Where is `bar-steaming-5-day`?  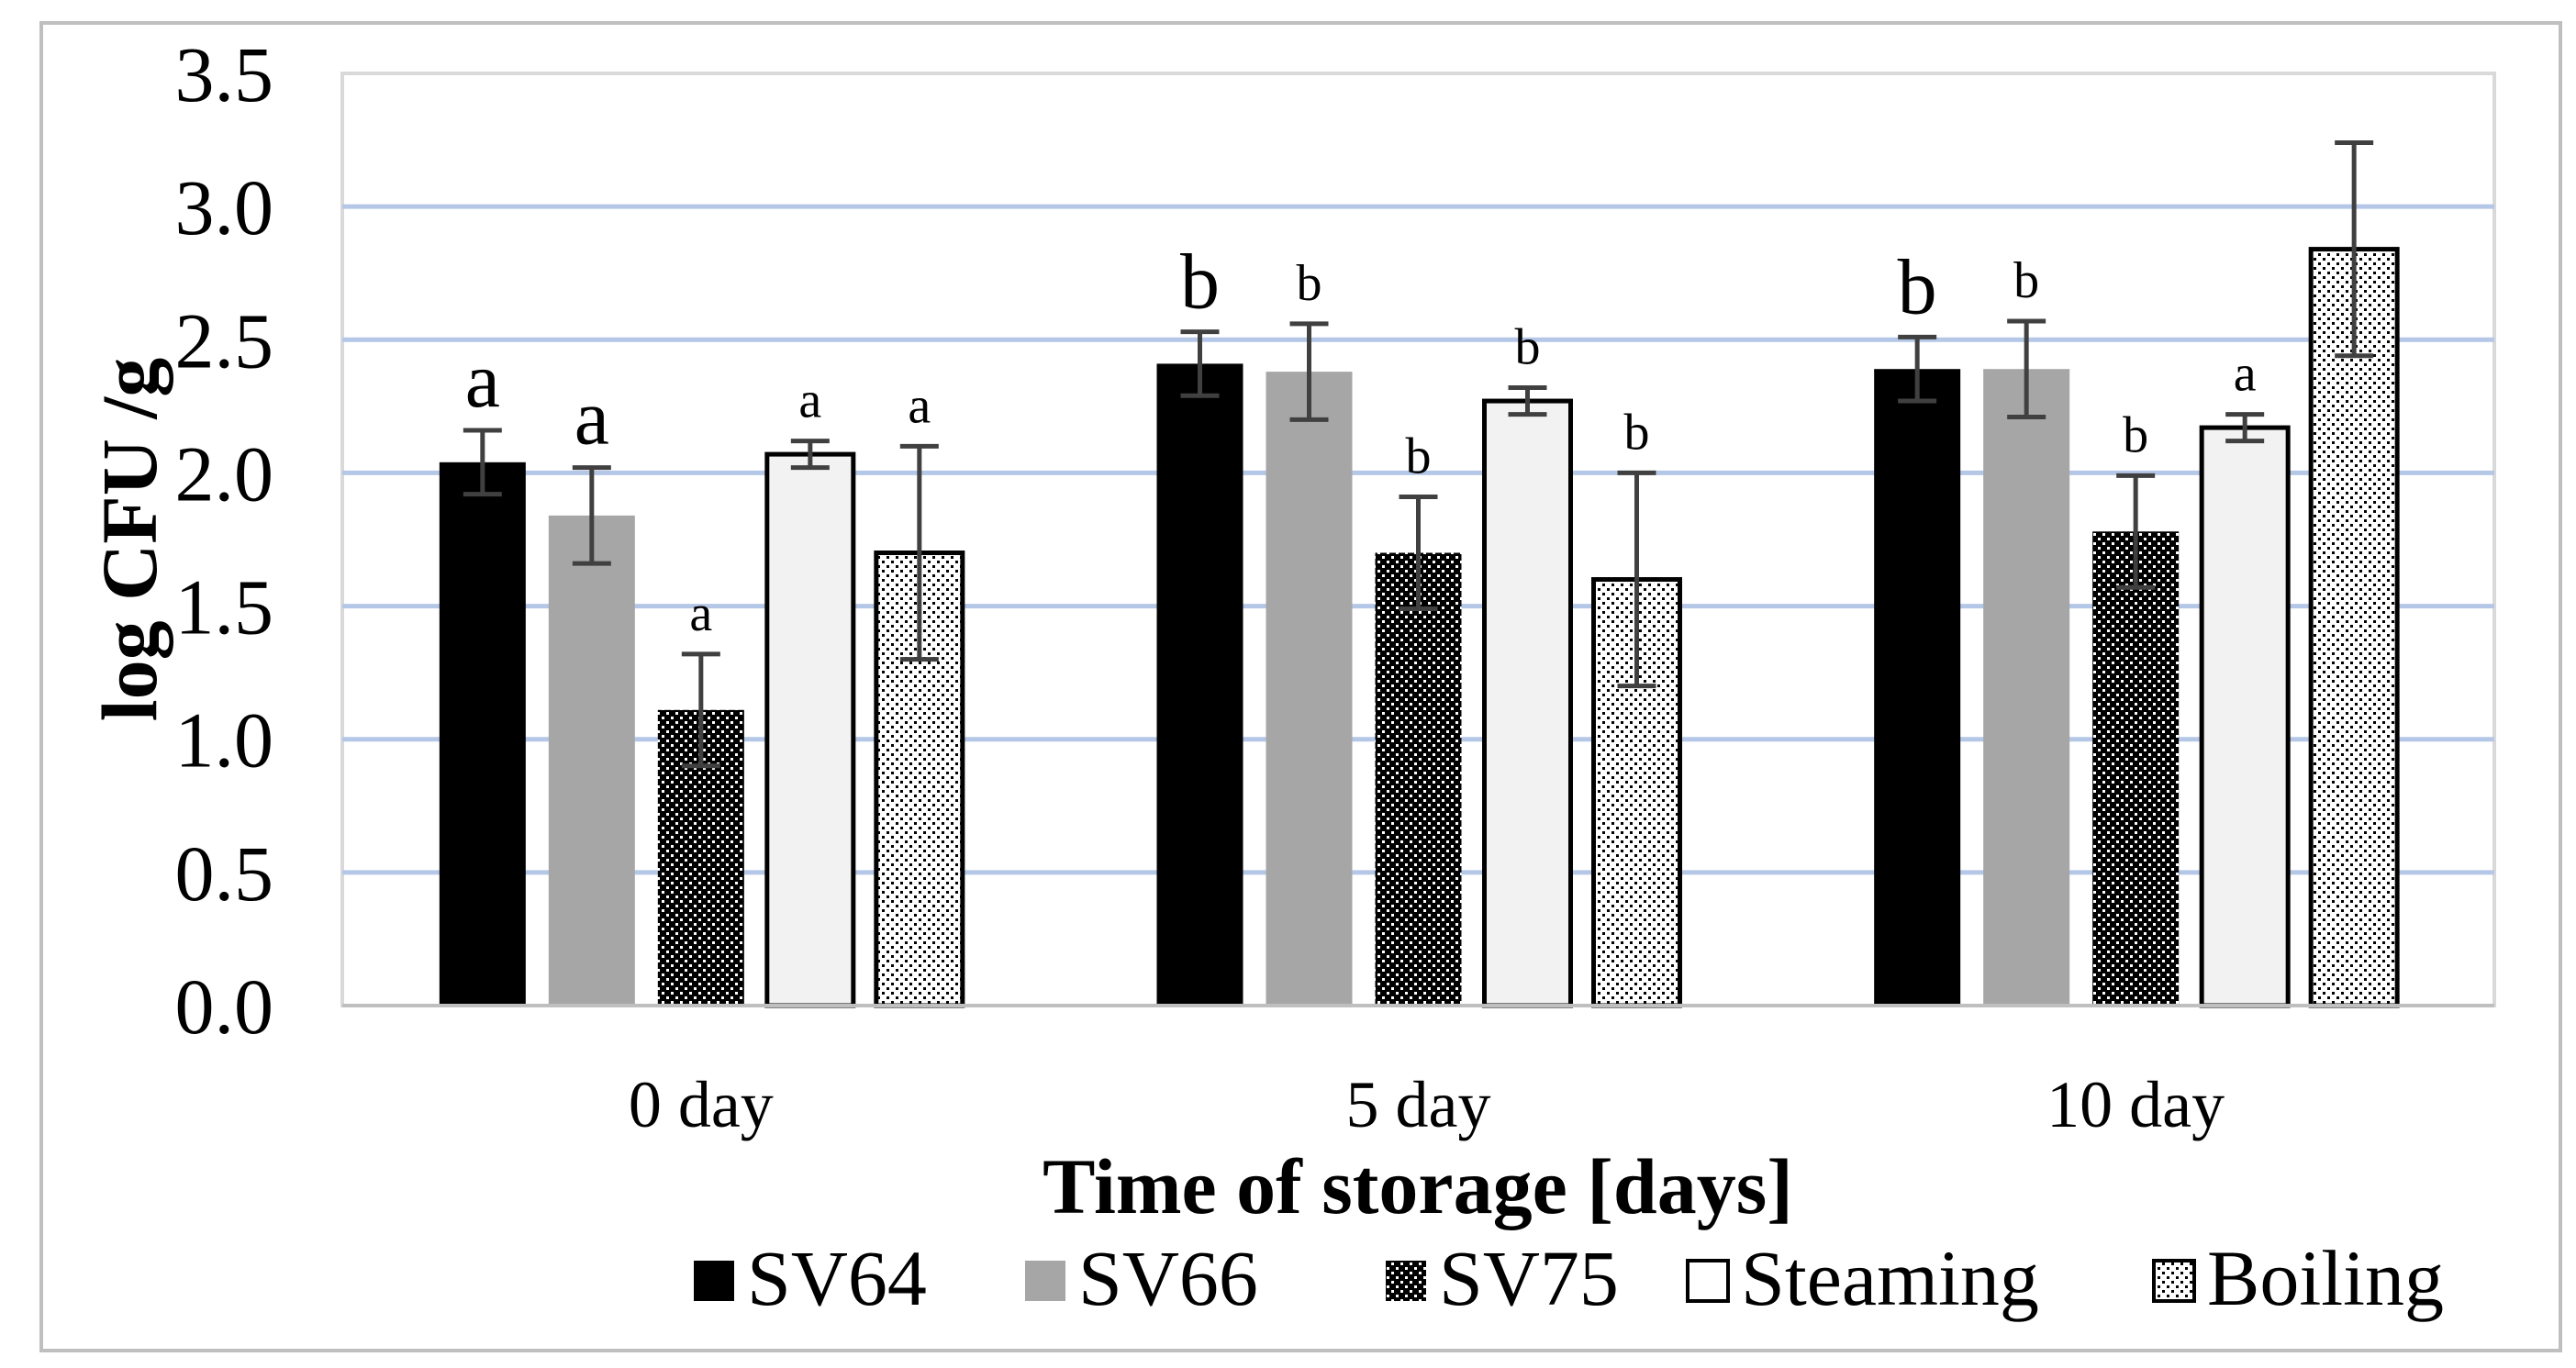 bar-steaming-5-day is located at coordinates (1527, 703).